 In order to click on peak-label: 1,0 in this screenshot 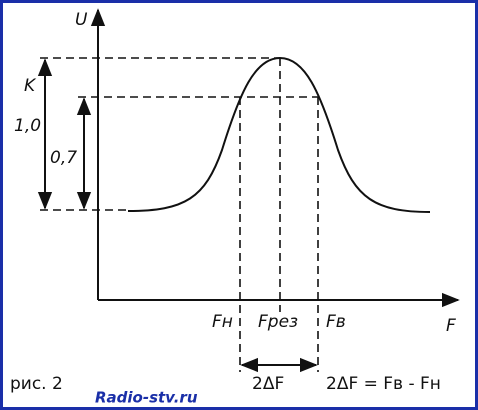, I will do `click(27, 126)`.